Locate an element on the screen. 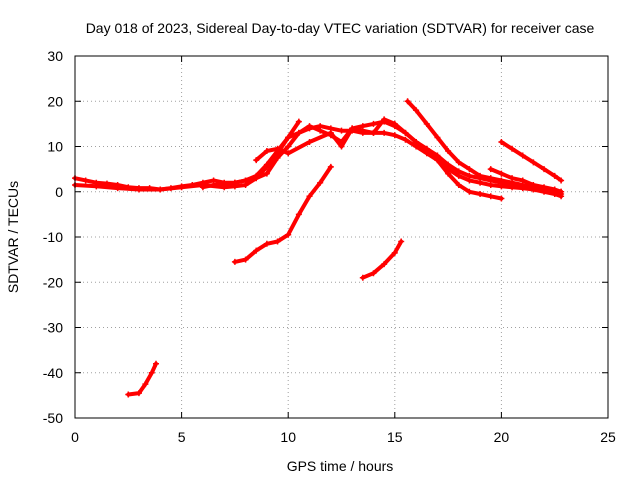 The height and width of the screenshot is (480, 640). series-trace is located at coordinates (282, 214).